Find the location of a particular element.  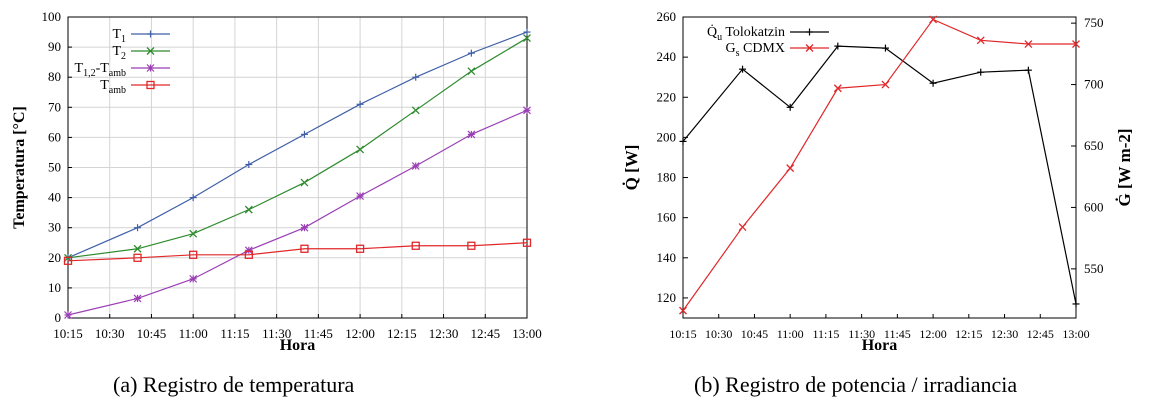

y-tick-label: 60 is located at coordinates (54, 136).